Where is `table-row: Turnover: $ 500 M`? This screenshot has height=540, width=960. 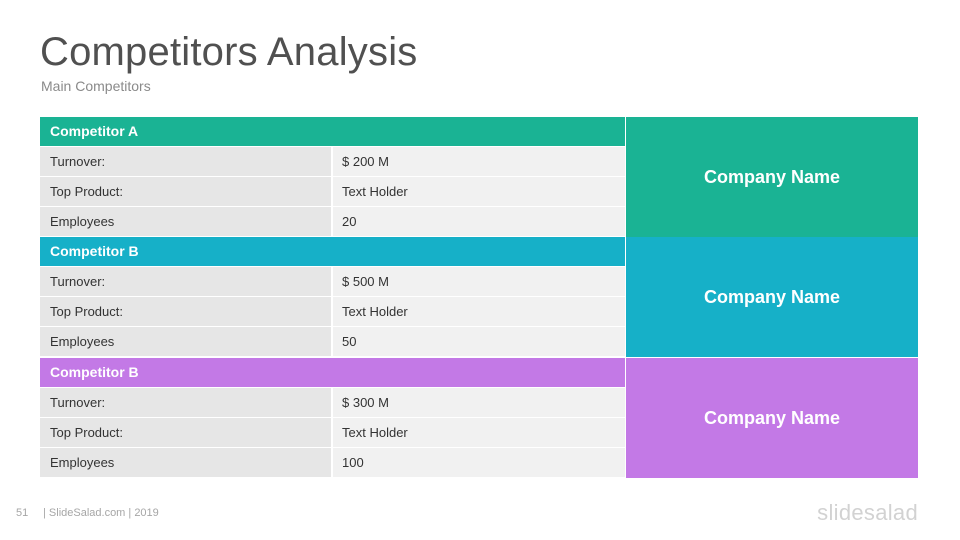
table-row: Turnover: $ 500 M is located at coordinates (332, 281).